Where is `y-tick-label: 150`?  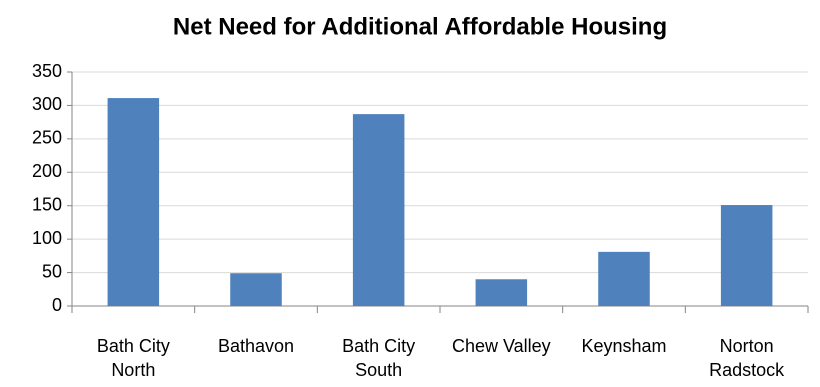 y-tick-label: 150 is located at coordinates (47, 204).